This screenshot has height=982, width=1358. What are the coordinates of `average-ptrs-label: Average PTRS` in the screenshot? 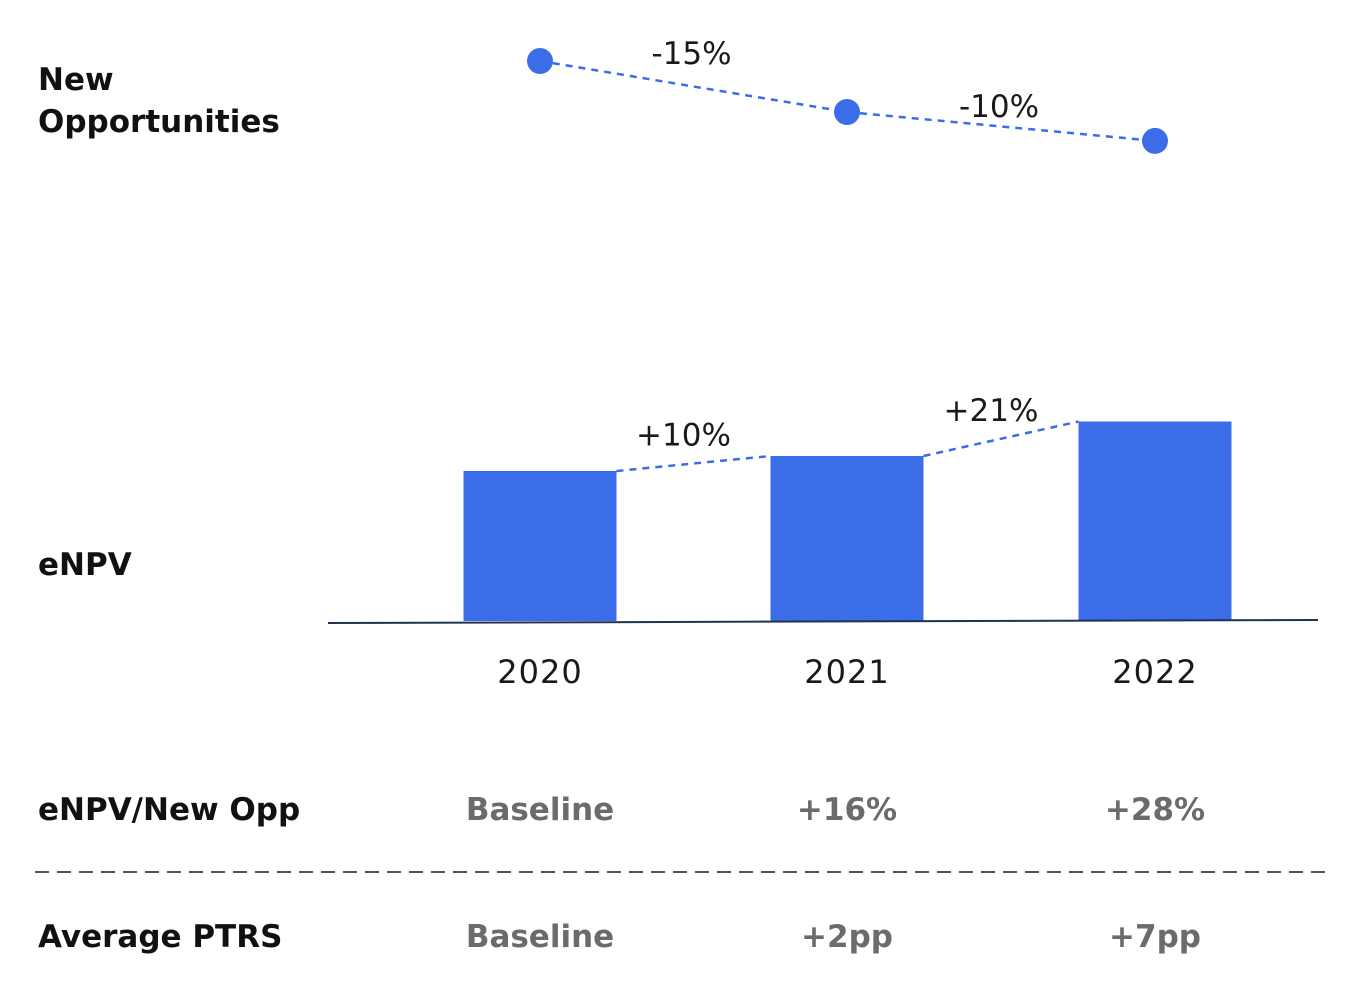 It's located at (160, 937).